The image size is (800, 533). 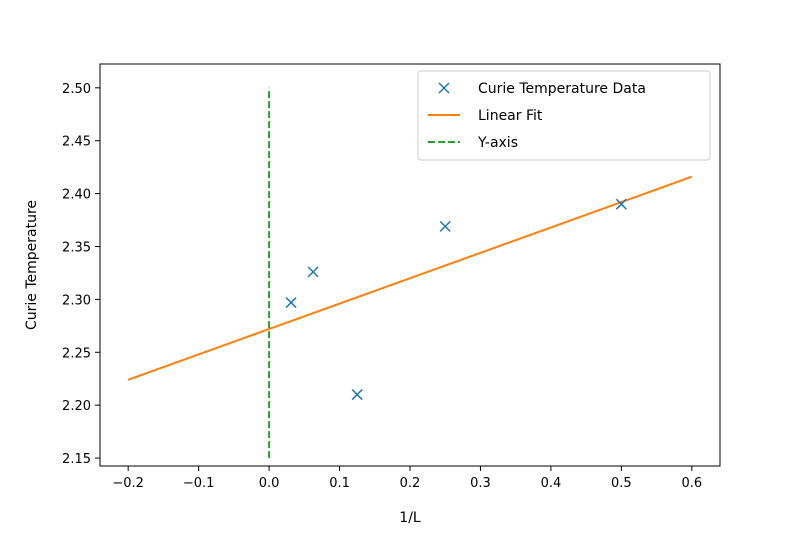 I want to click on x-tick-label: 0.1, so click(x=339, y=483).